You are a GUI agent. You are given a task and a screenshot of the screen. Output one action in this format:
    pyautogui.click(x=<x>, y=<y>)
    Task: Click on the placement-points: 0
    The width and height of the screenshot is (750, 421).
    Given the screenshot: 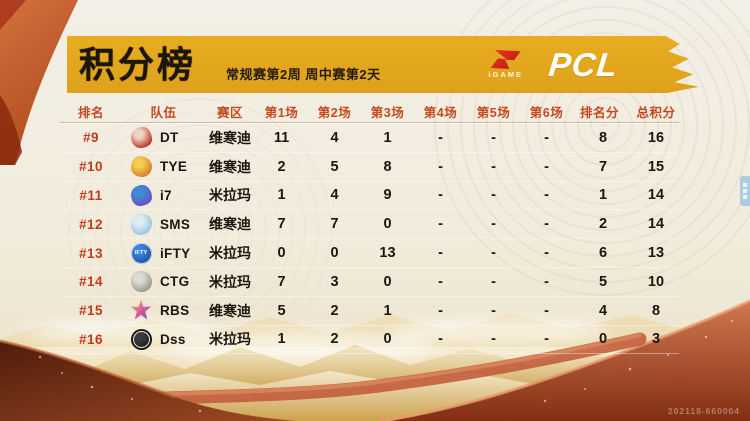 What is the action you would take?
    pyautogui.click(x=603, y=339)
    